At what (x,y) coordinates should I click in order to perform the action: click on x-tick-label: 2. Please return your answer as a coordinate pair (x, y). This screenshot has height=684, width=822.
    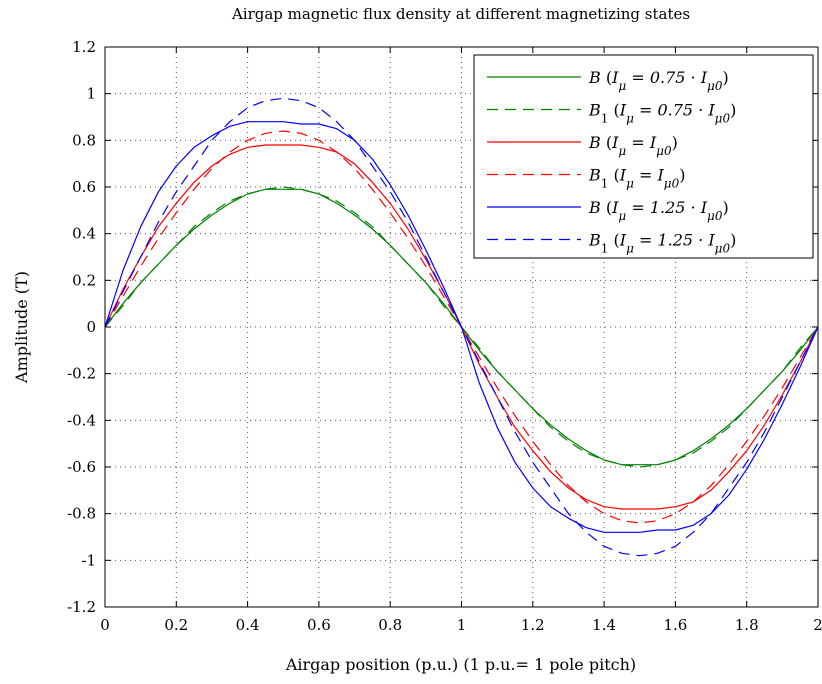
    Looking at the image, I should click on (817, 625).